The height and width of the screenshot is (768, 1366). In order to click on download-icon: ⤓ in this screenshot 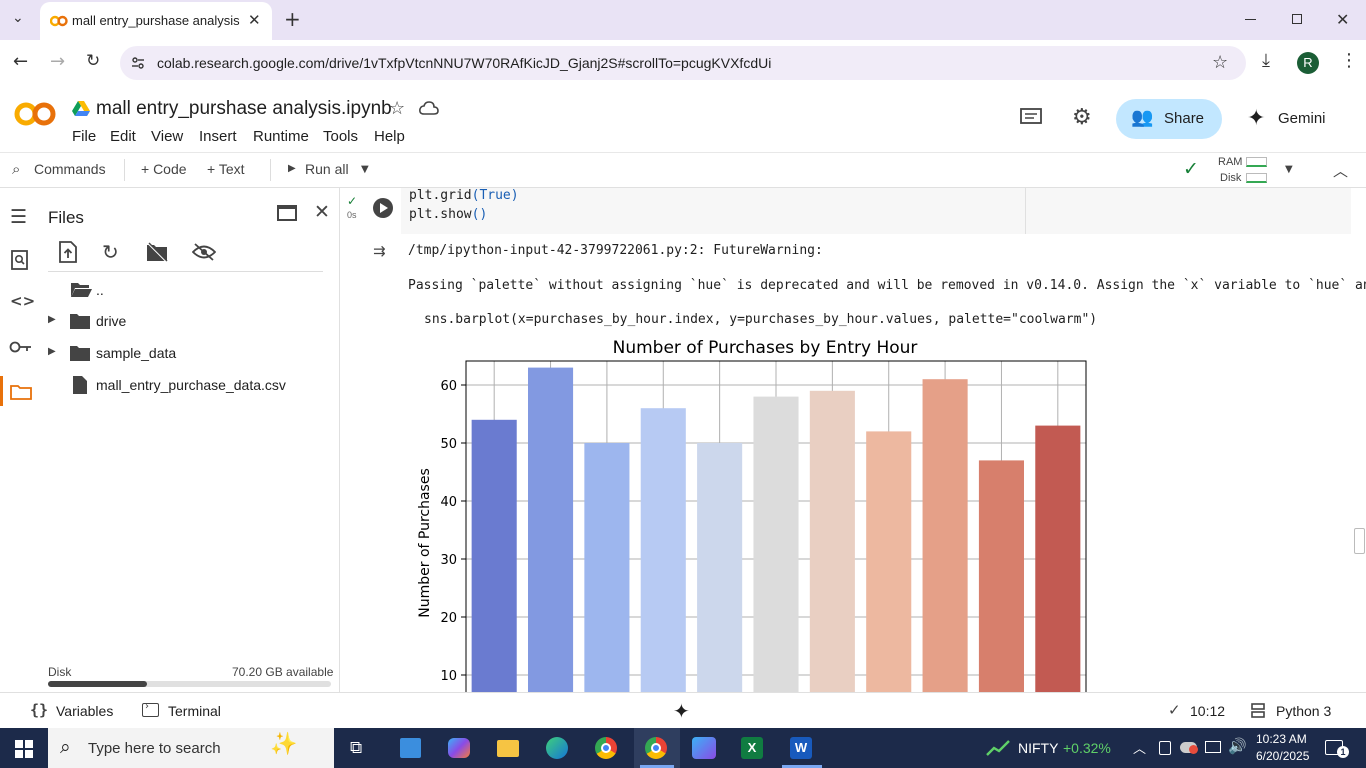, I will do `click(1266, 60)`.